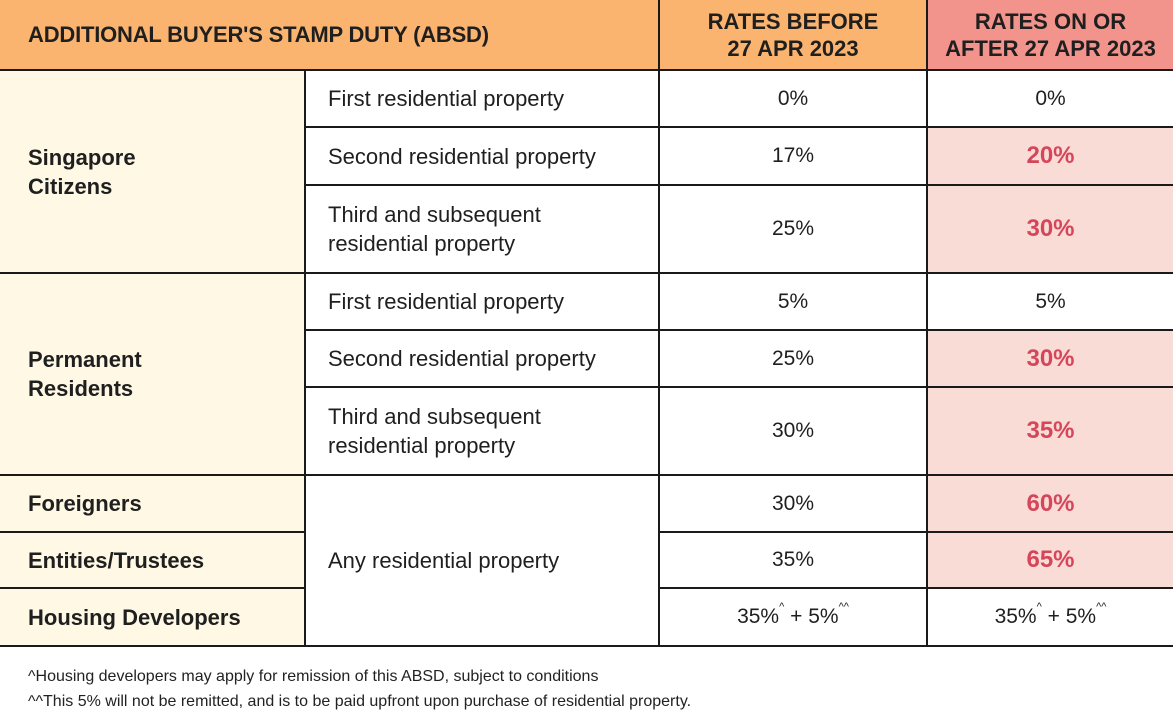 This screenshot has width=1173, height=715. I want to click on table-row: Second residential property 17% 20%, so click(586, 156).